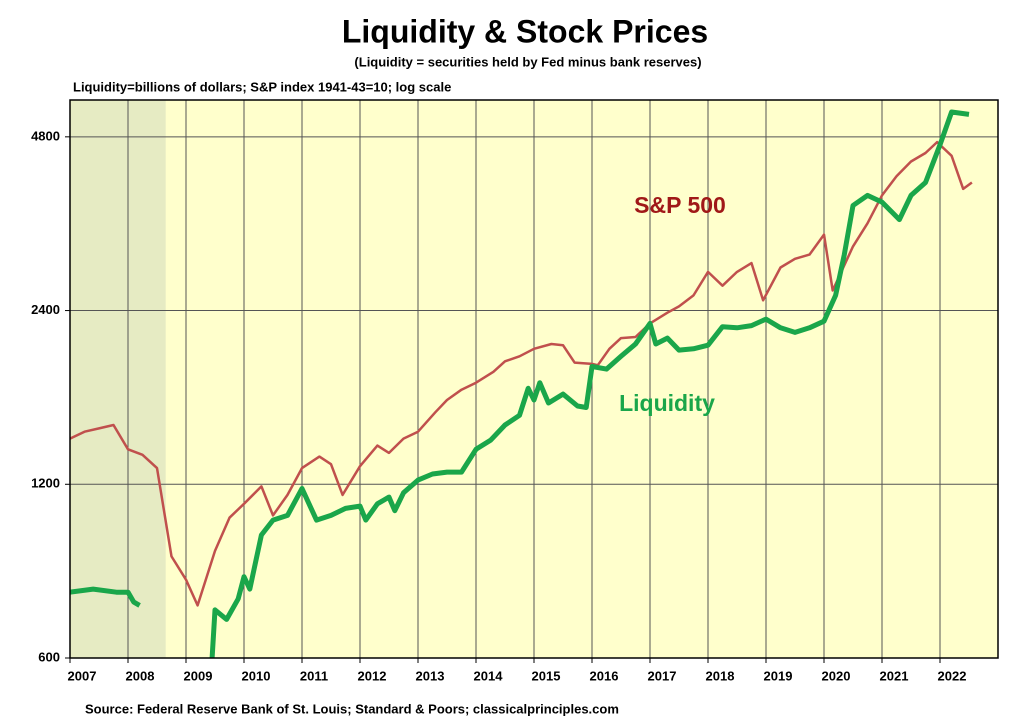 The height and width of the screenshot is (728, 1024). What do you see at coordinates (720, 675) in the screenshot?
I see `x-tick-label: 2018` at bounding box center [720, 675].